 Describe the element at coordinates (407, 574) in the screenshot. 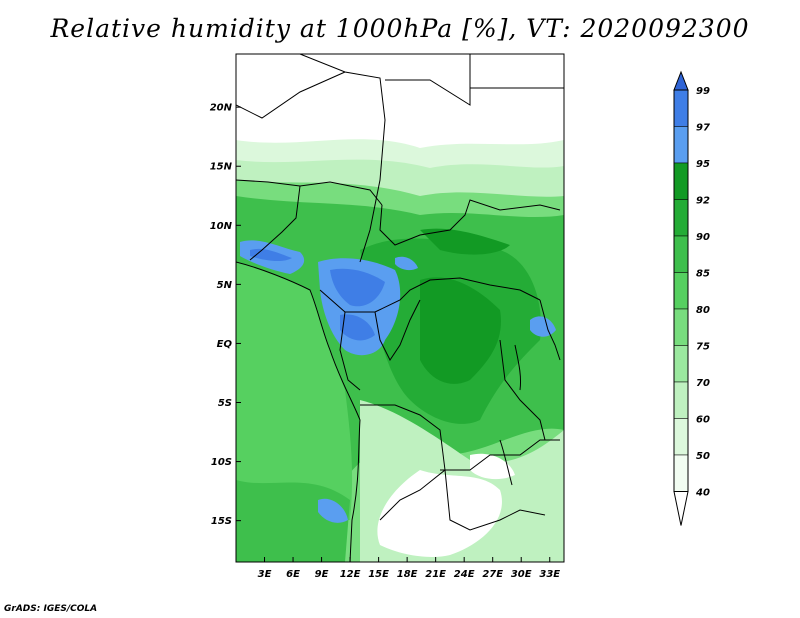

I see `lon-tick-label: 18E` at that location.